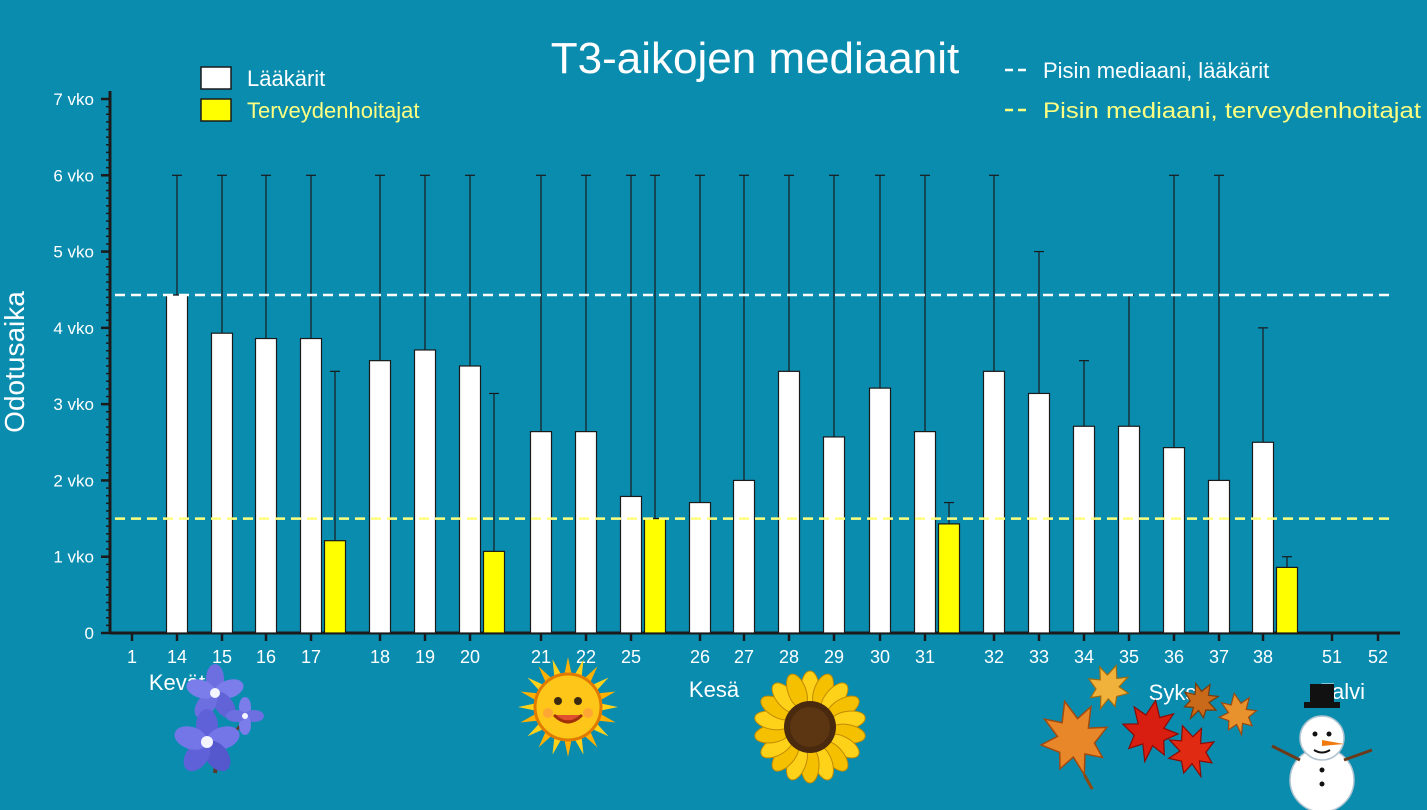 Image resolution: width=1427 pixels, height=810 pixels. I want to click on reference-legend-label-nurses: Pisin mediaani, terveydenhoitajat, so click(1232, 110).